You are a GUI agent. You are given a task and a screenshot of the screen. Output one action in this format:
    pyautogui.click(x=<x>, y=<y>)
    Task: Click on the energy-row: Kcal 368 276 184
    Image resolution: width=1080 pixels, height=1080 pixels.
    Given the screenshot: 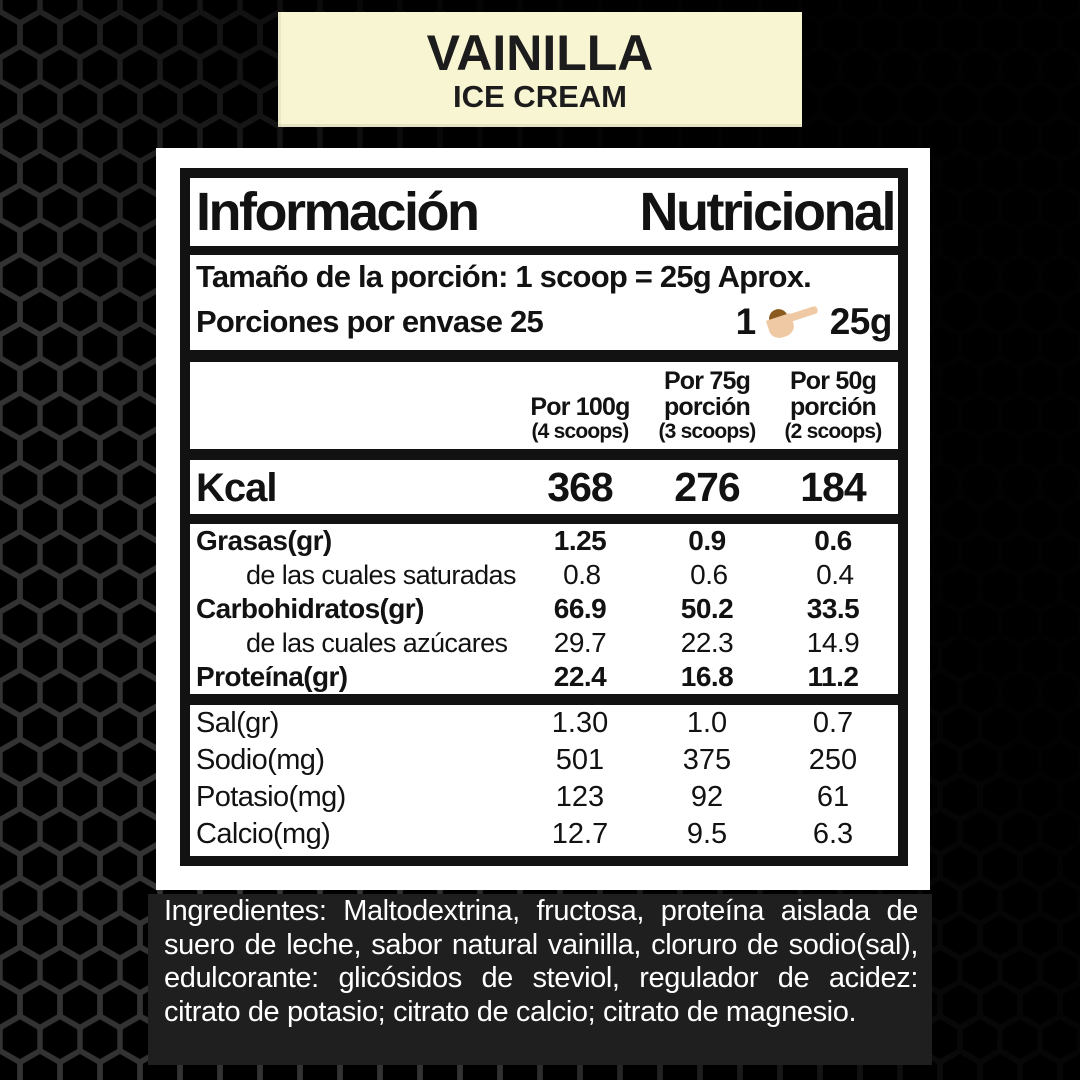 What is the action you would take?
    pyautogui.click(x=531, y=487)
    